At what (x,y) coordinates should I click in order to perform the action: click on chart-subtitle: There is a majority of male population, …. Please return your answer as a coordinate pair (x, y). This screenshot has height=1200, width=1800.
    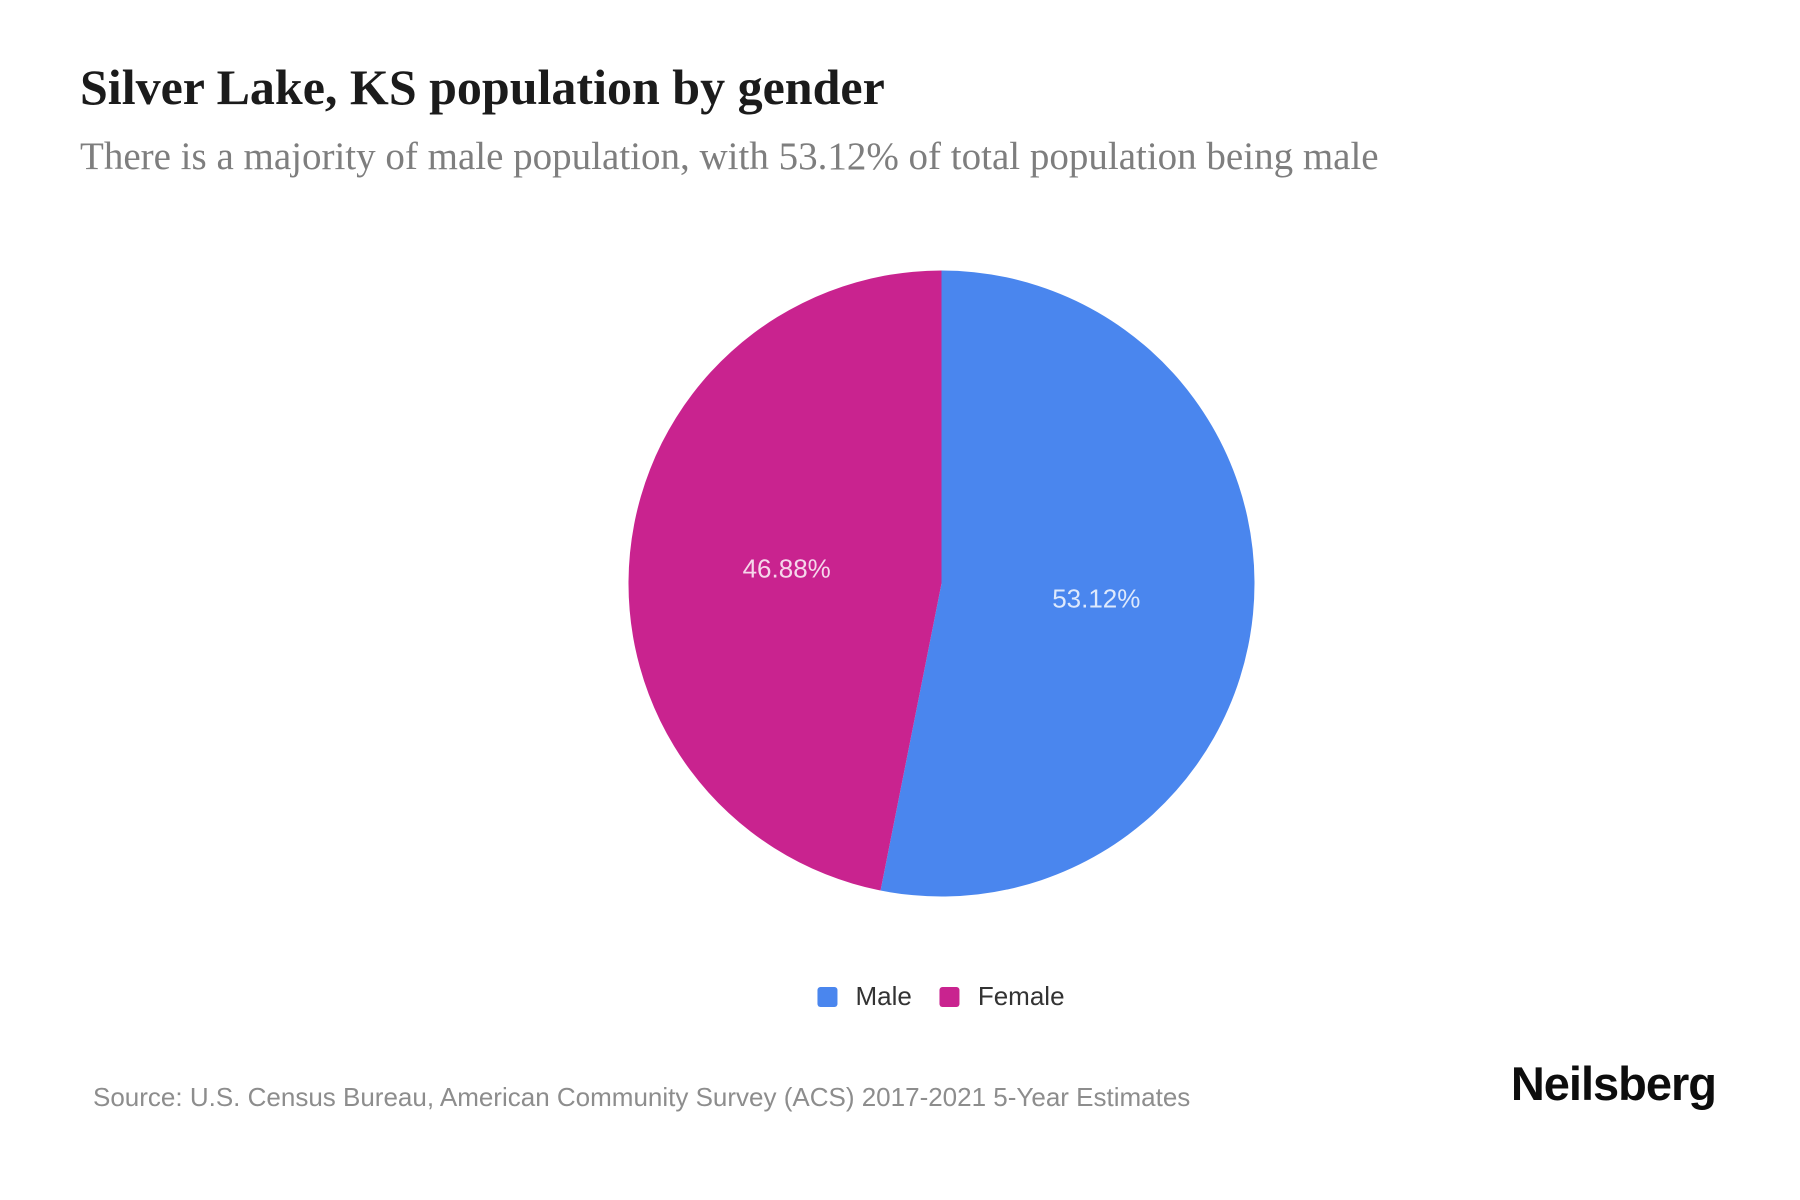
    Looking at the image, I should click on (729, 156).